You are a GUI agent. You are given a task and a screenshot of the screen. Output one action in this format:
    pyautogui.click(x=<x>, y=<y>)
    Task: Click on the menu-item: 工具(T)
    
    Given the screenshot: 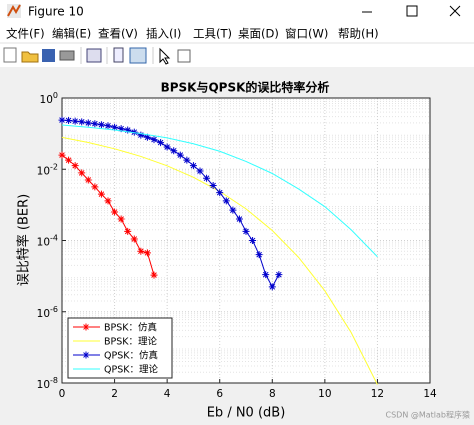 What is the action you would take?
    pyautogui.click(x=212, y=34)
    